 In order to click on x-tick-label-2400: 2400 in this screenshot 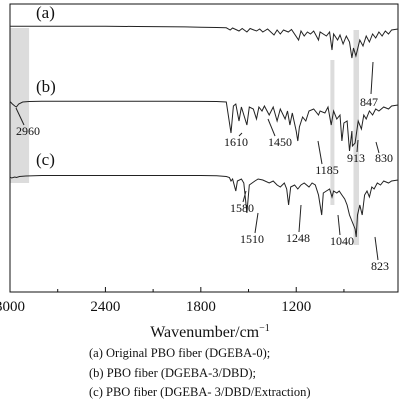, I will do `click(105, 307)`.